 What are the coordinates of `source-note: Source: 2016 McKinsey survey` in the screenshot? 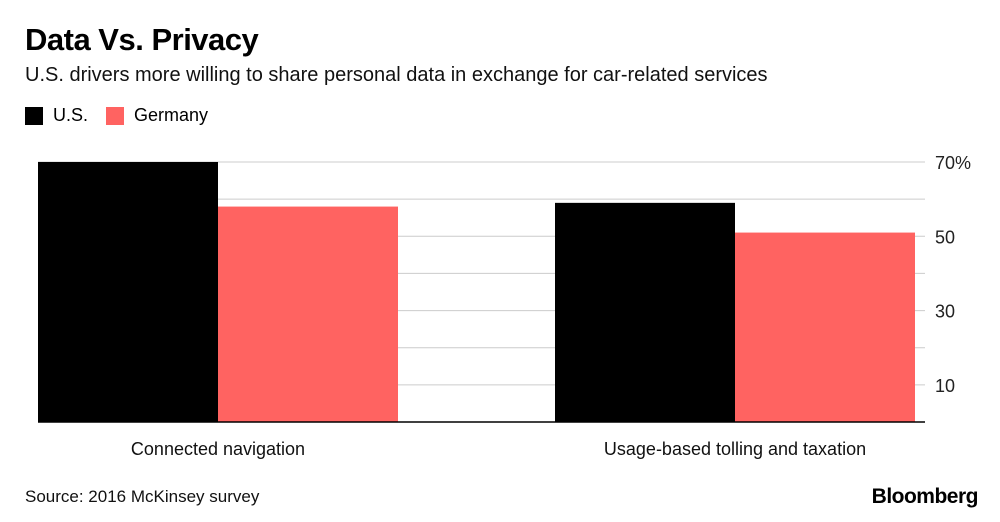 It's located at (142, 496).